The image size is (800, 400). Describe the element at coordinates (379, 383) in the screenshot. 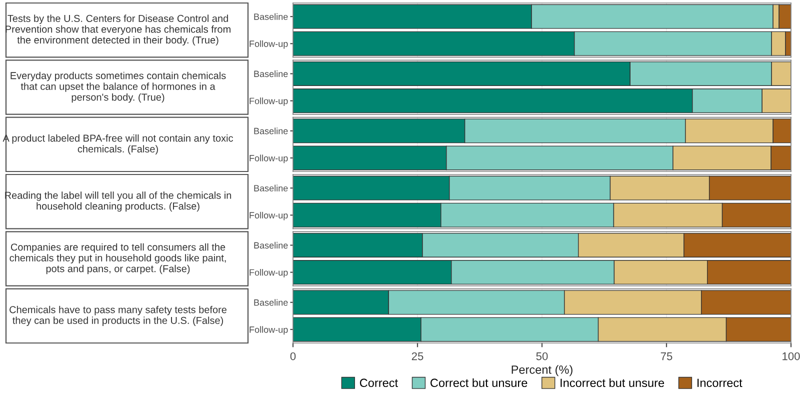

I see `legend-label: Correct` at that location.